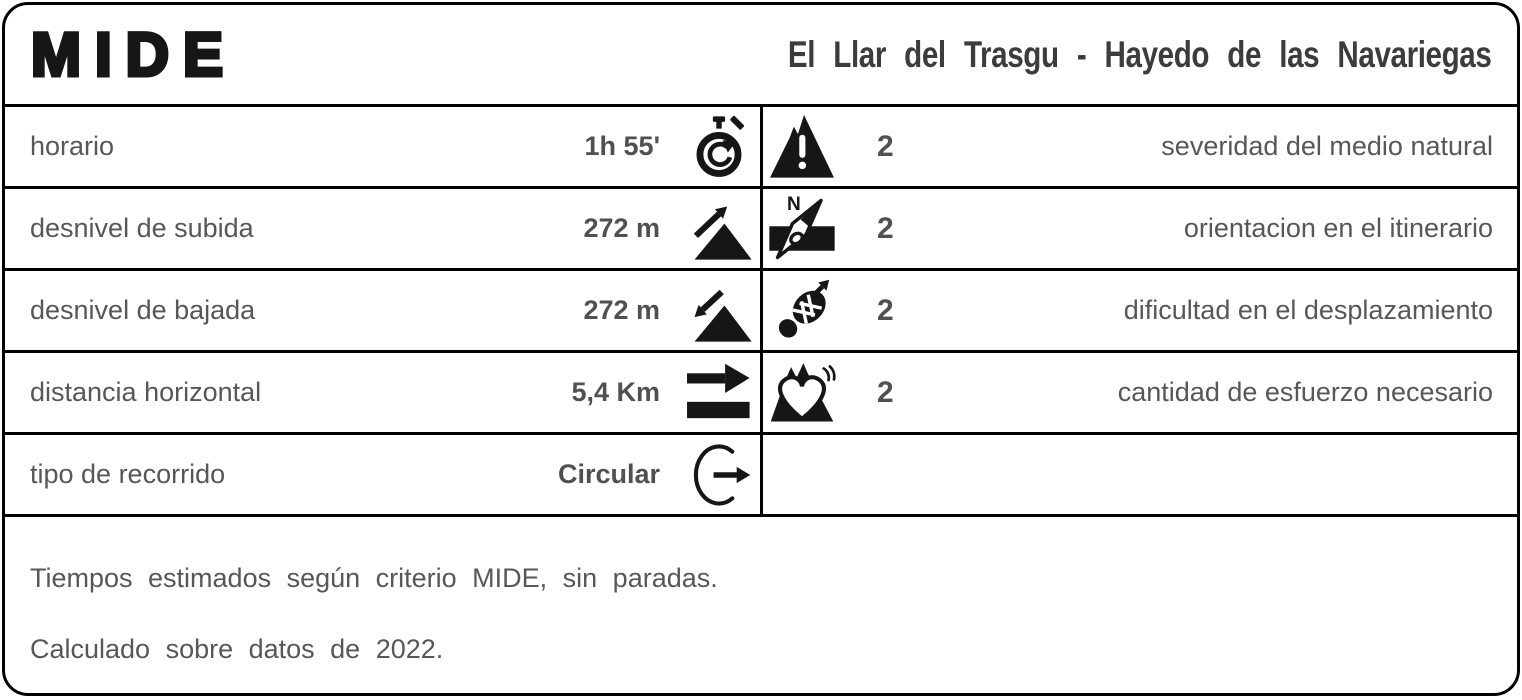  What do you see at coordinates (608, 474) in the screenshot?
I see `row-value: Circular` at bounding box center [608, 474].